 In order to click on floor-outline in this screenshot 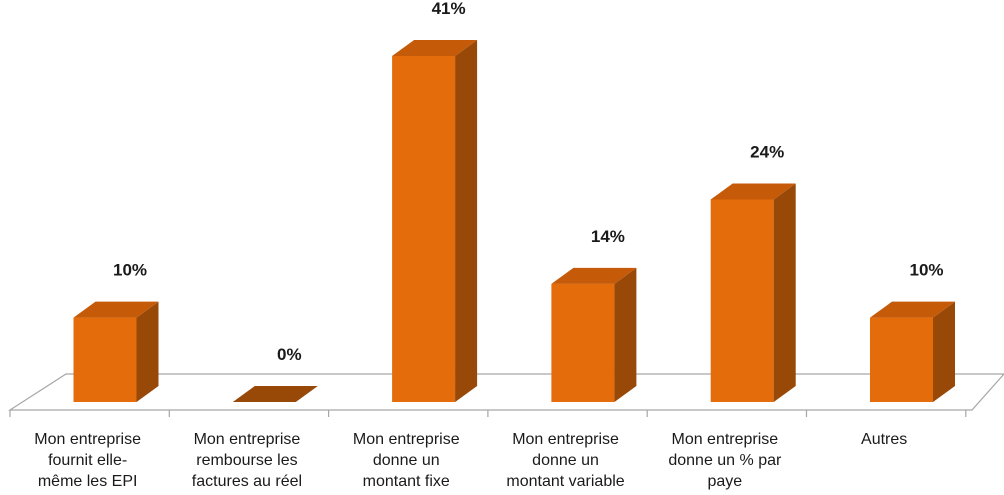, I will do `click(507, 392)`.